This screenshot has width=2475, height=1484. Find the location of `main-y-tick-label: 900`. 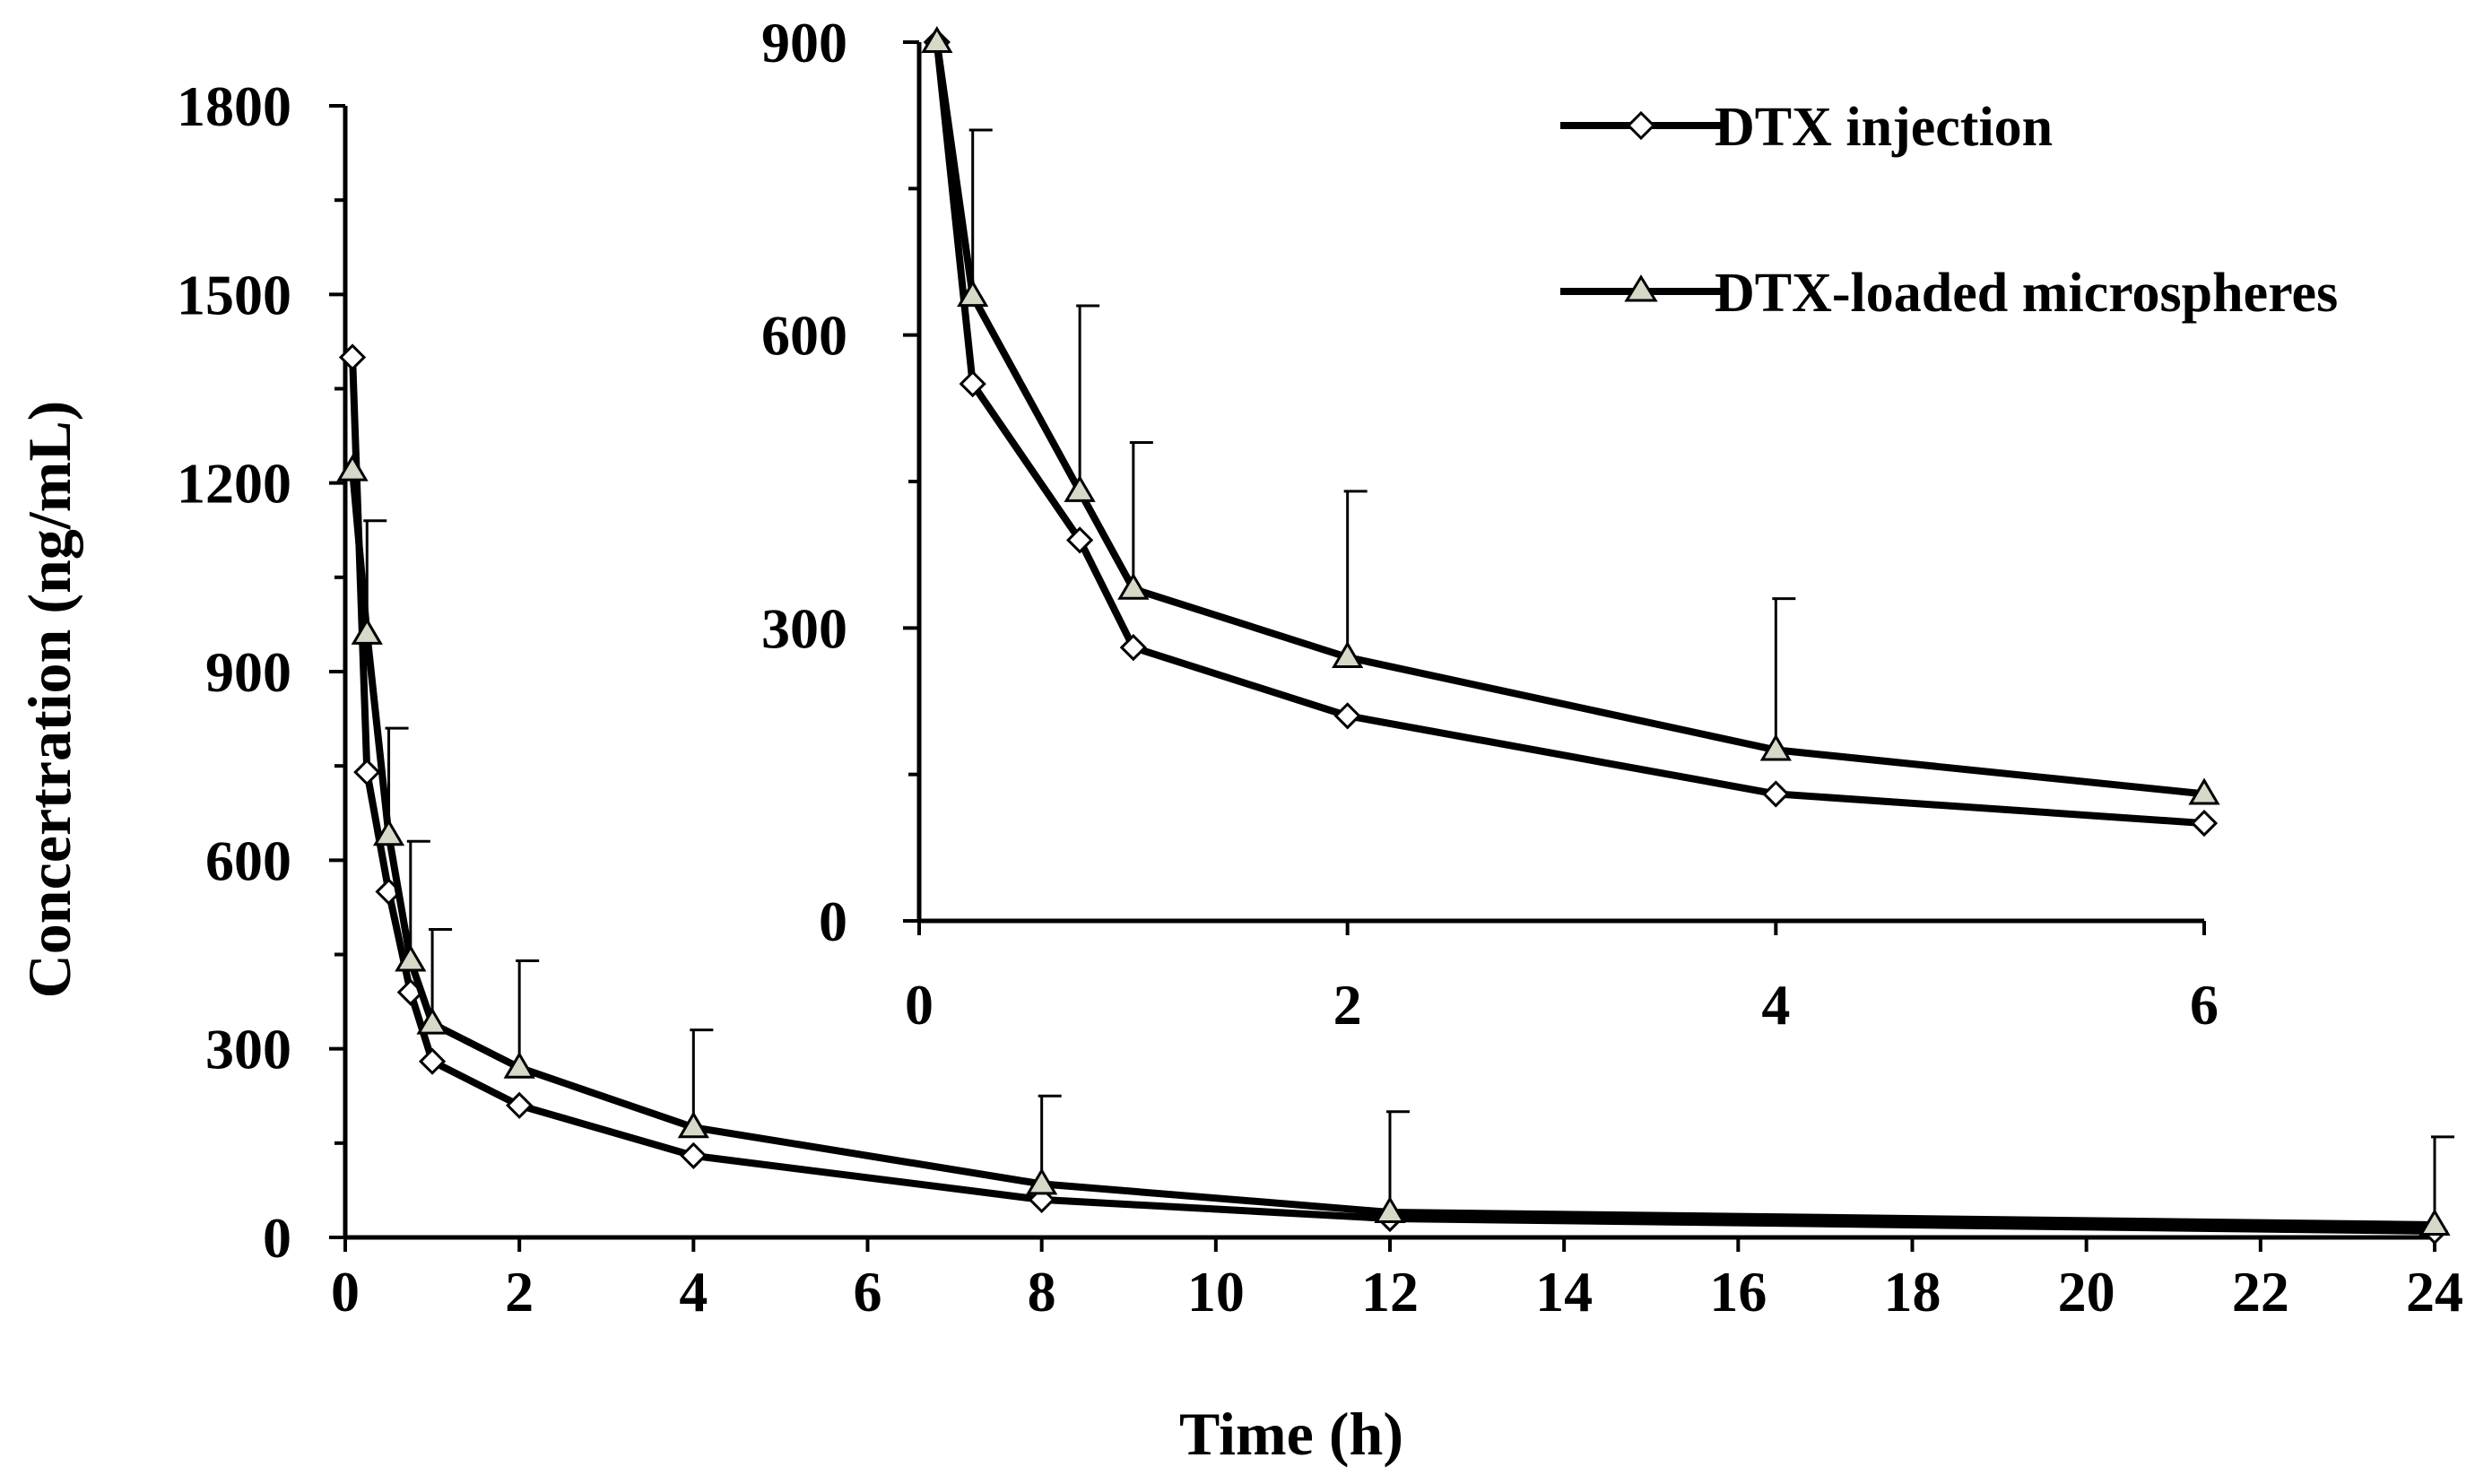

main-y-tick-label: 900 is located at coordinates (248, 672).